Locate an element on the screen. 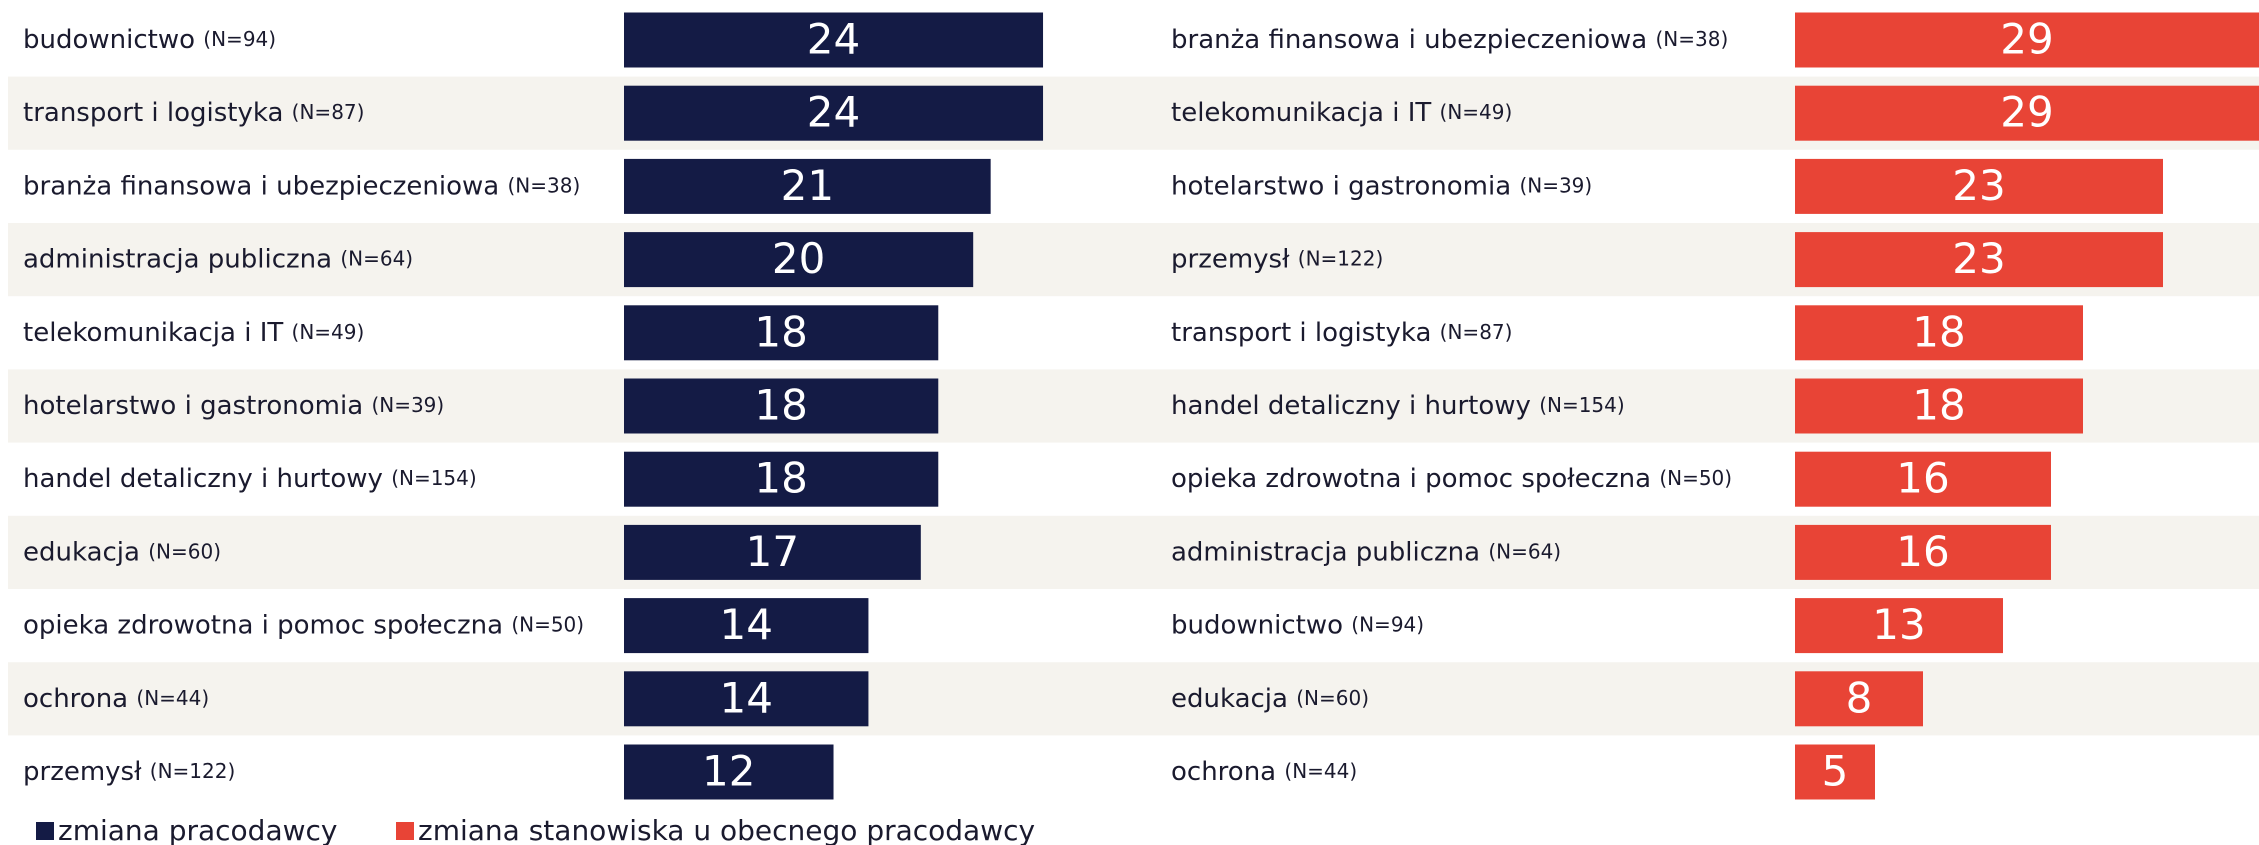  legend-label: zmiana pracodawcy is located at coordinates (197, 829).